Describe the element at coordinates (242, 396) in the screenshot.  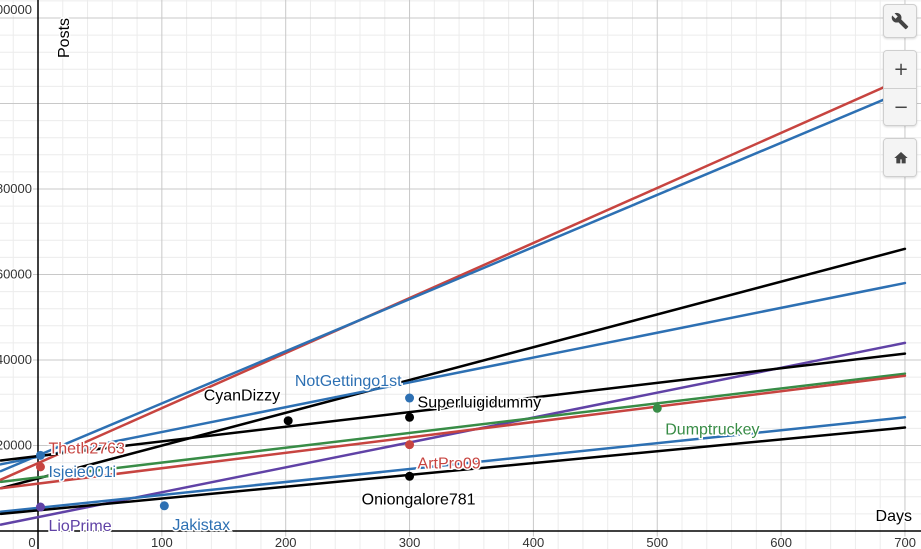
I see `point-label: CyanDizzy` at that location.